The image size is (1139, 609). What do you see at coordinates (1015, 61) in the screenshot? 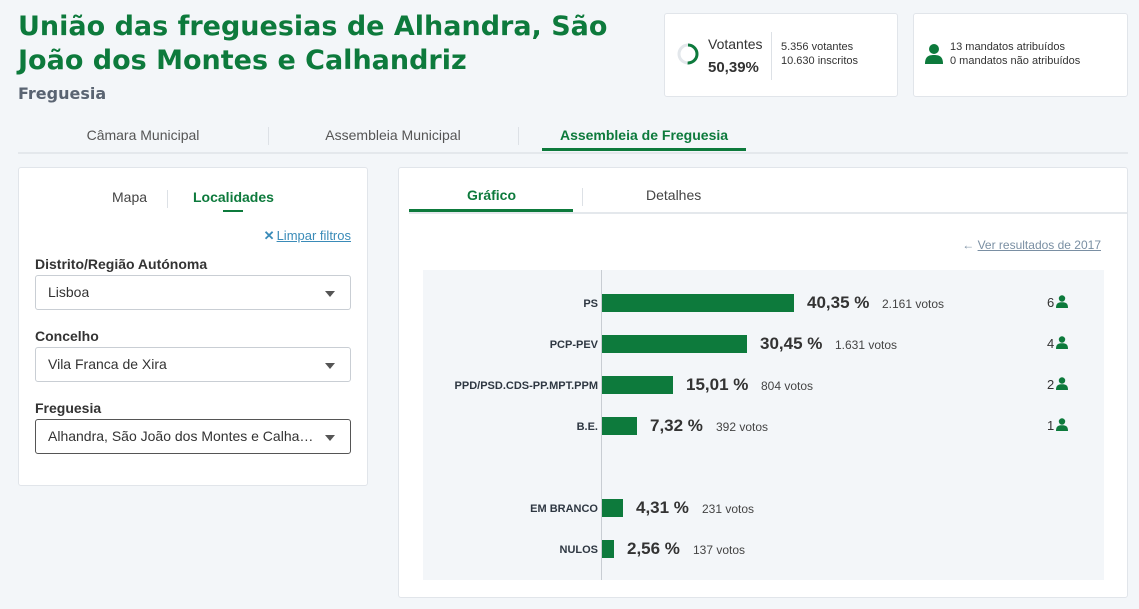
I see `mandatos-nao-atribuidos: 0 mandatos não atribuídos` at bounding box center [1015, 61].